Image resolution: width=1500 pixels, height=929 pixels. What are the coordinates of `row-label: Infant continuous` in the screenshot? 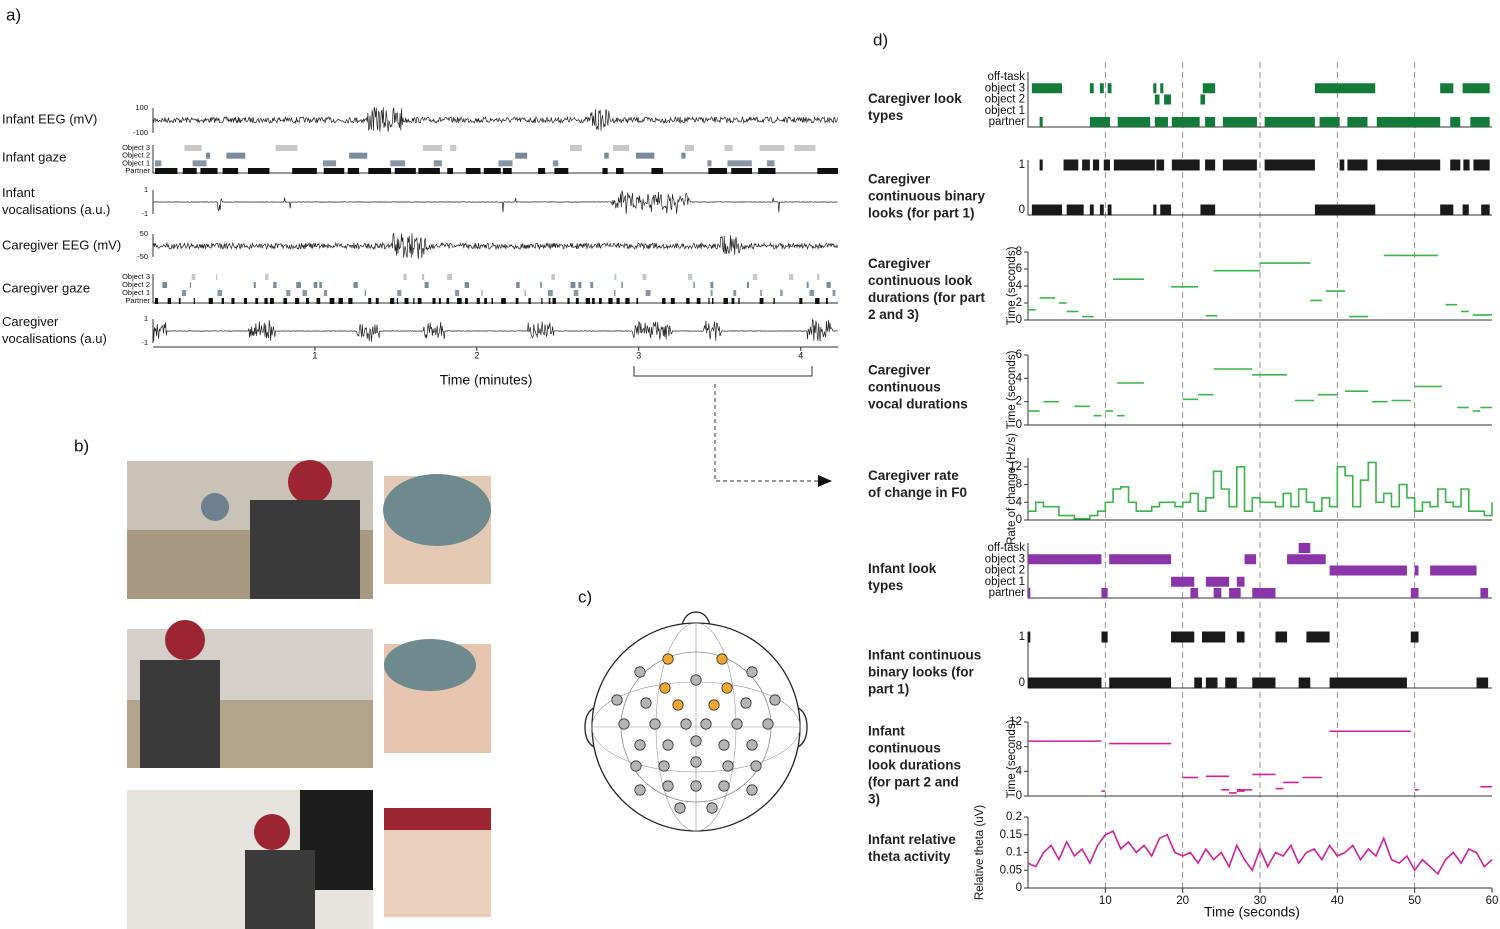 It's located at (924, 655).